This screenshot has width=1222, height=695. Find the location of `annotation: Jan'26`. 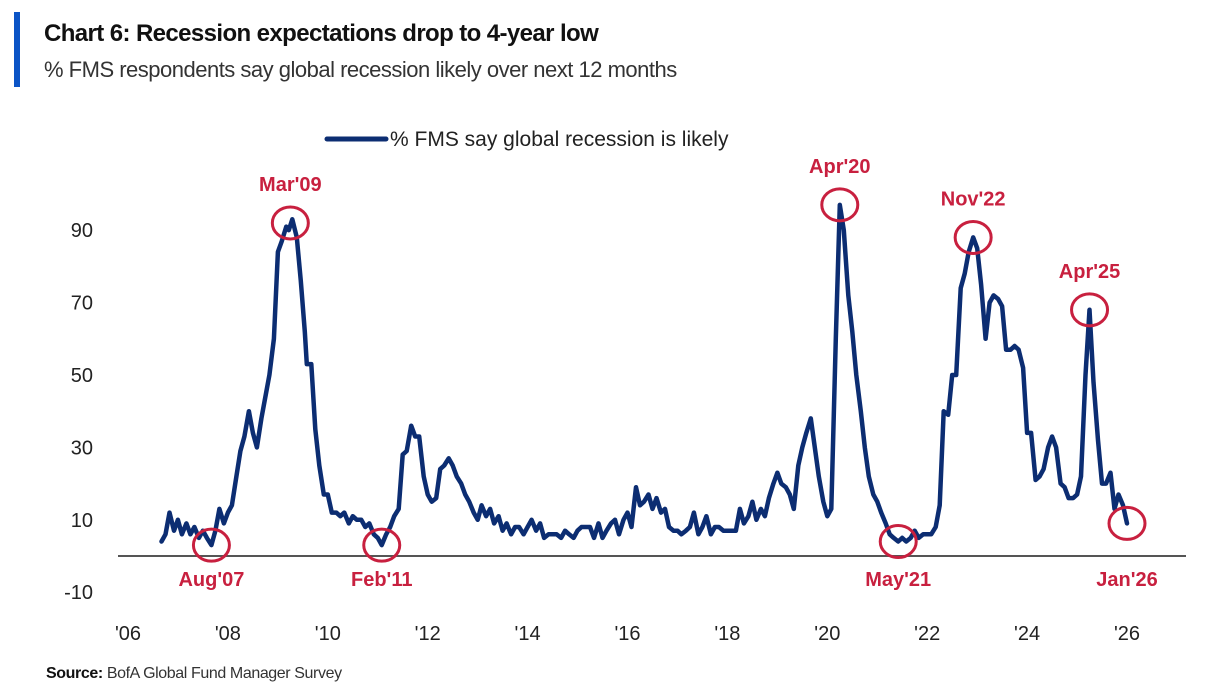

annotation: Jan'26 is located at coordinates (1127, 548).